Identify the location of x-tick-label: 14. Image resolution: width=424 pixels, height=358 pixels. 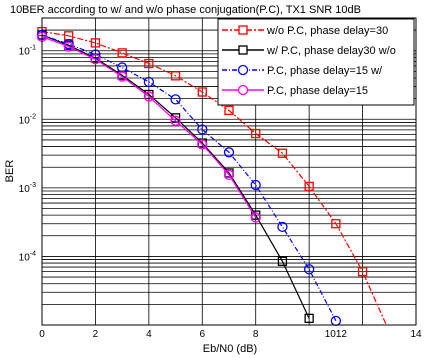
(416, 334).